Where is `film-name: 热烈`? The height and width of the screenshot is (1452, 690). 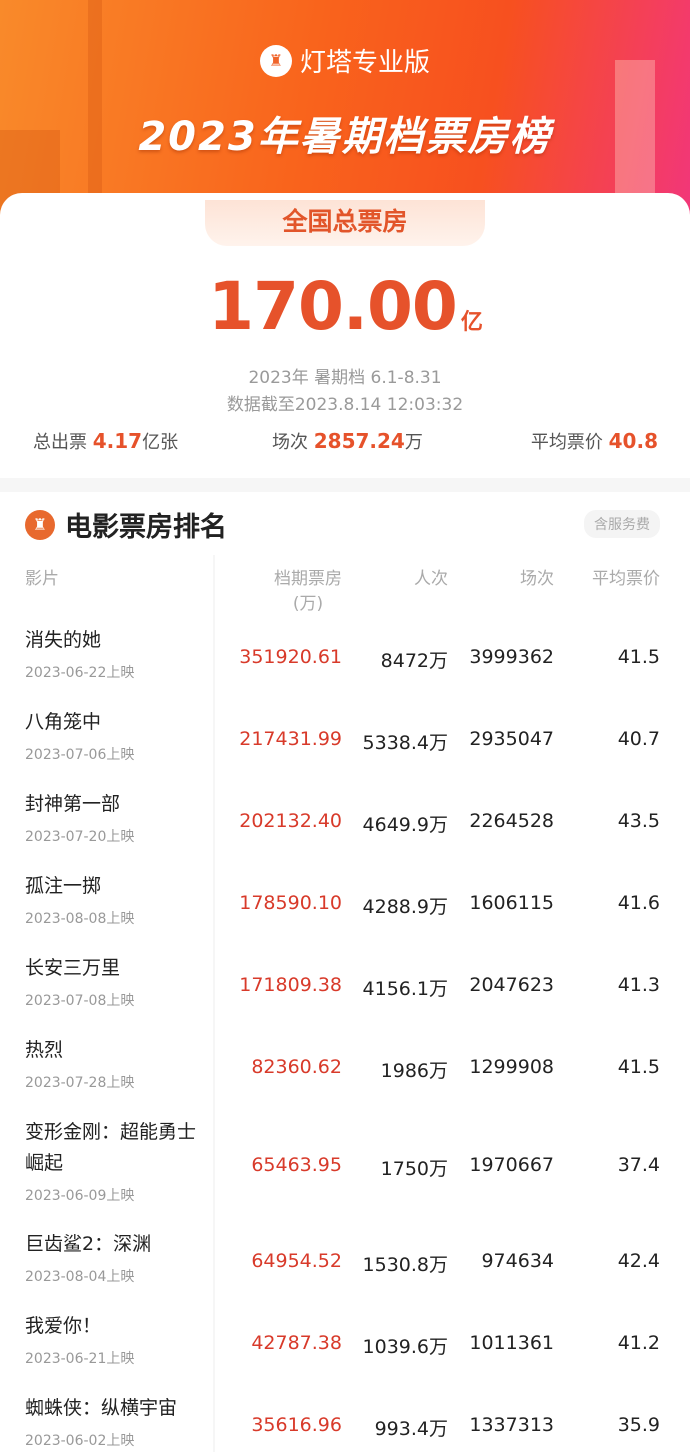
film-name: 热烈 is located at coordinates (44, 1050).